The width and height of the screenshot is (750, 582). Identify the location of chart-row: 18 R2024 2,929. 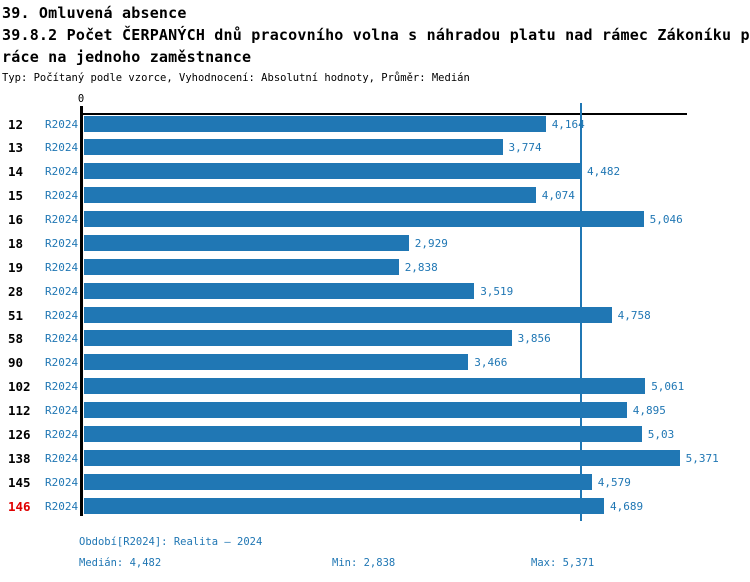
(375, 242).